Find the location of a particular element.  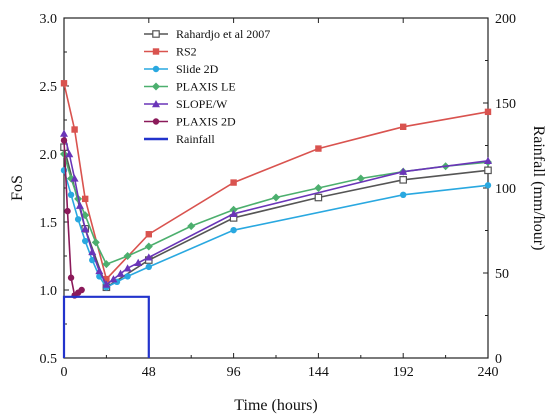

legend-item: SLOPE/W is located at coordinates (186, 104).